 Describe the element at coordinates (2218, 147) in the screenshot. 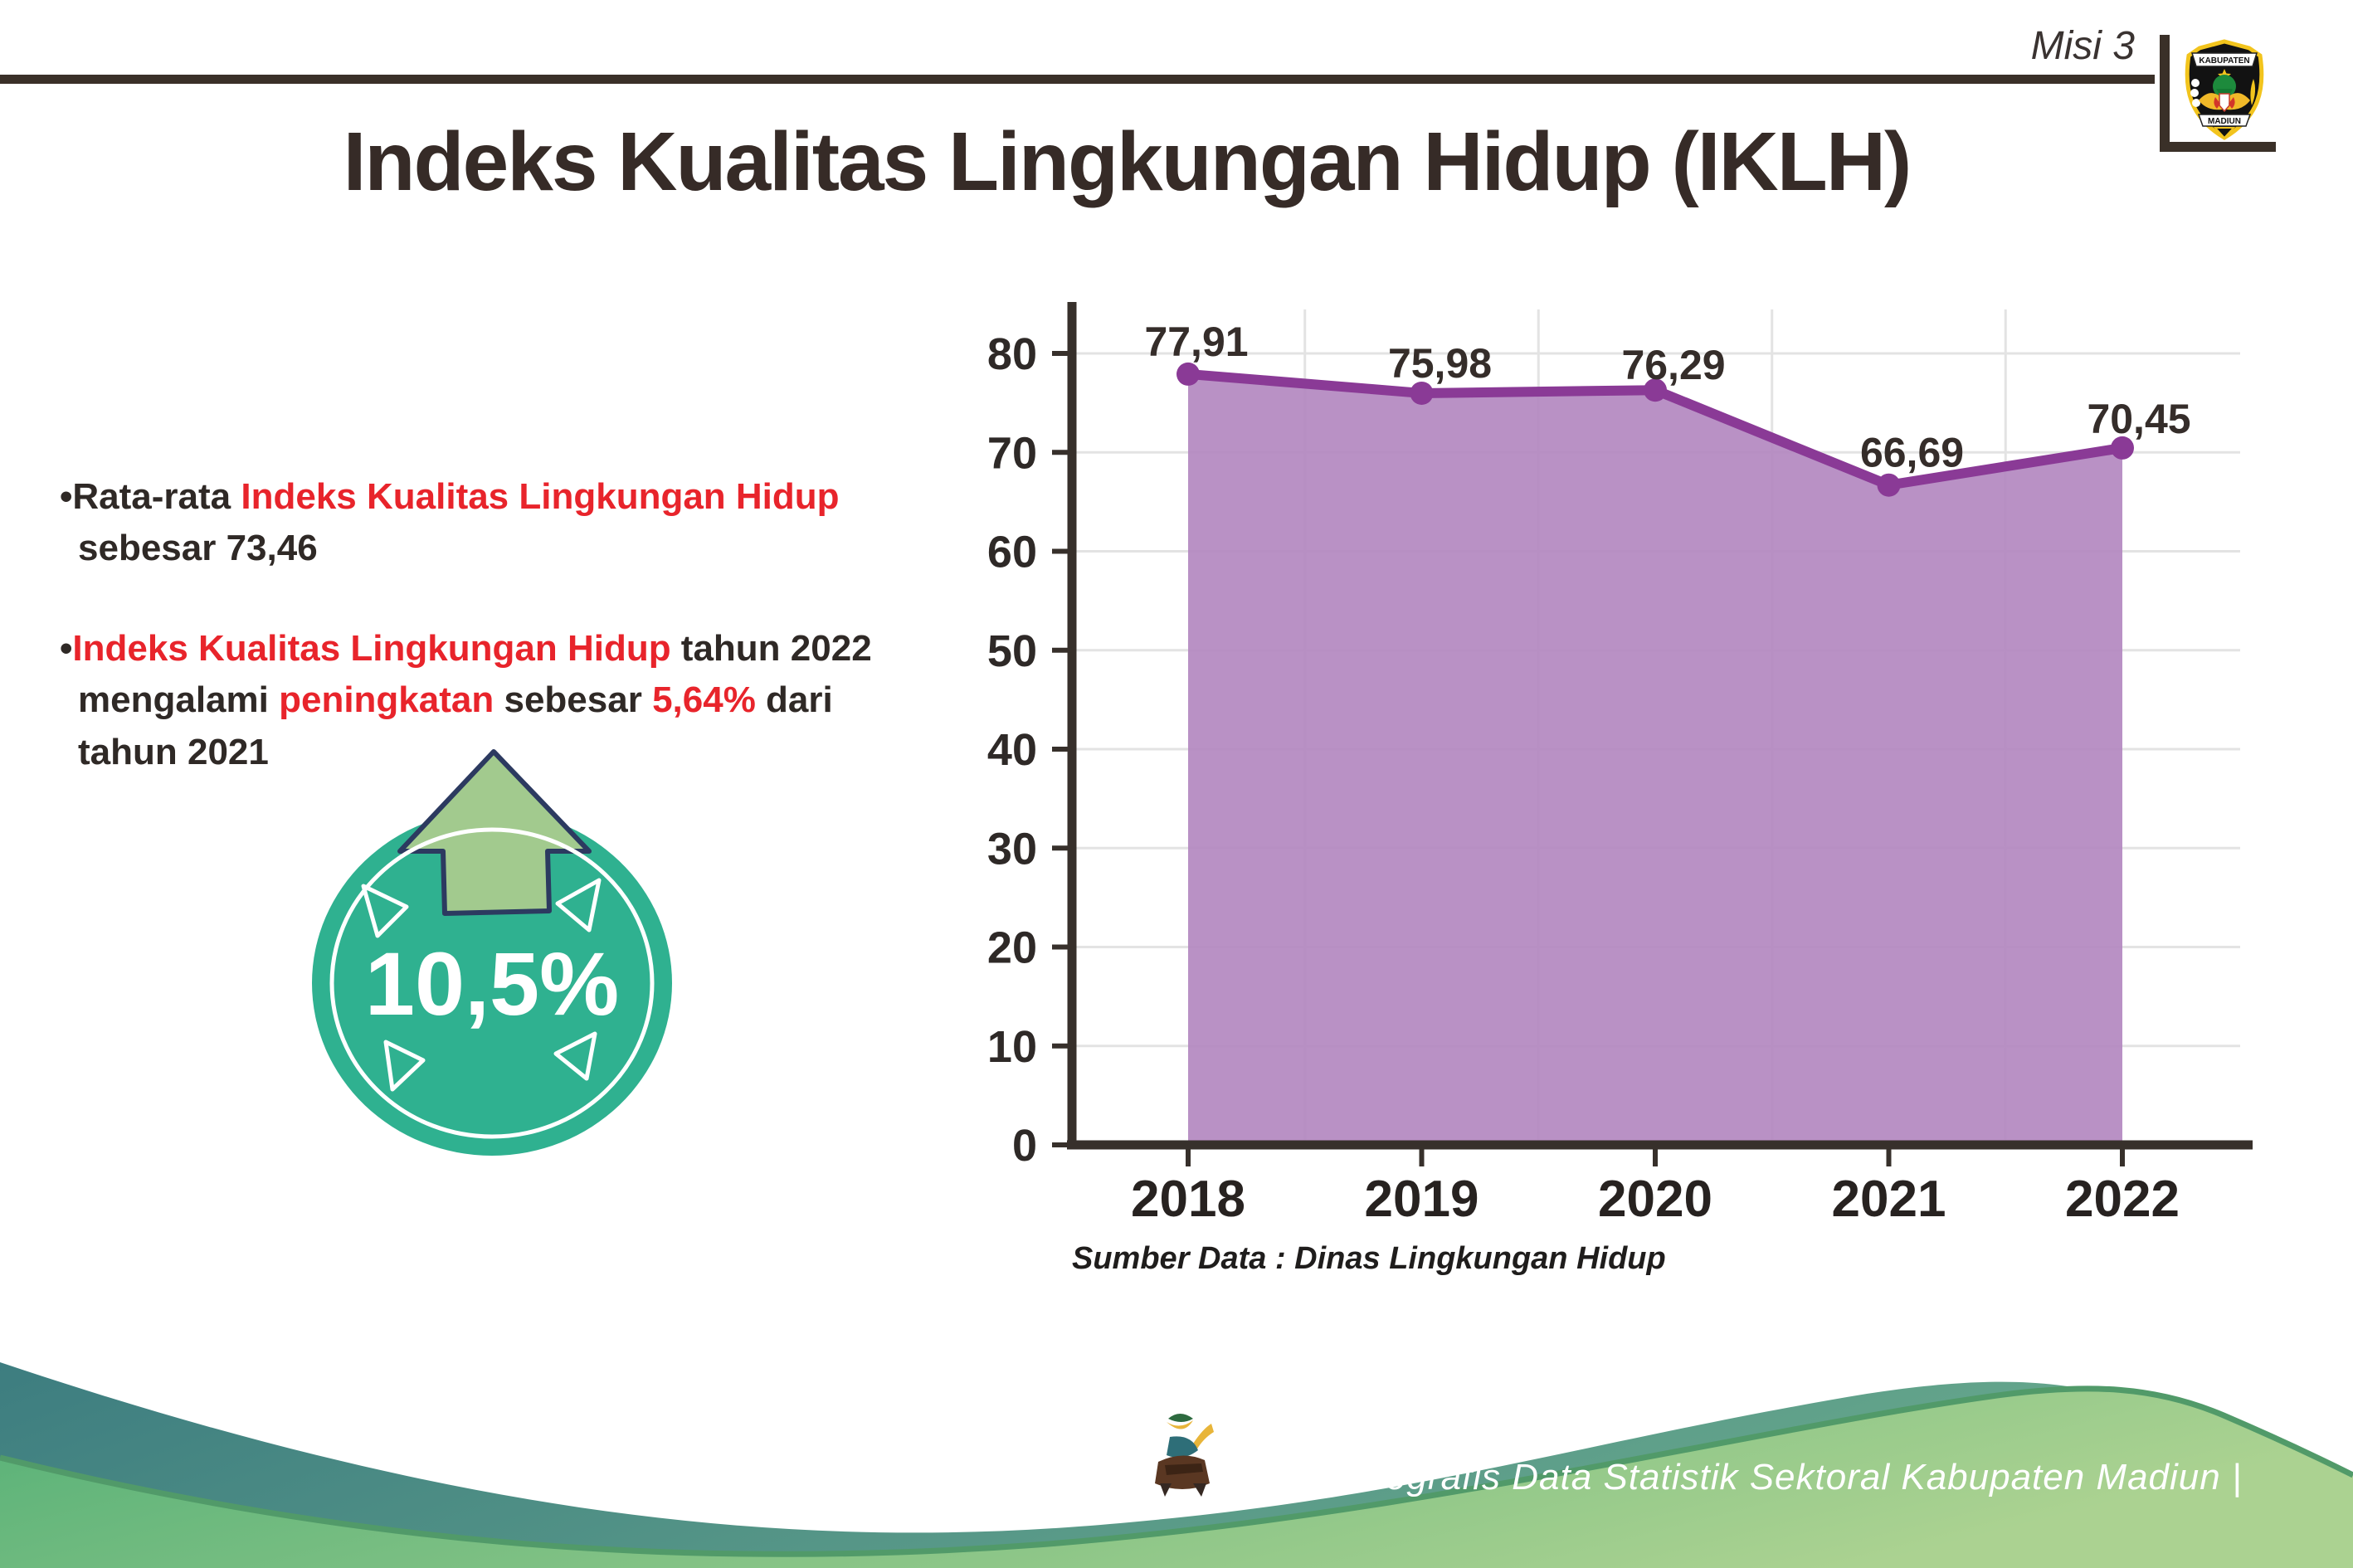

I see `logo-frame-horizontal` at that location.